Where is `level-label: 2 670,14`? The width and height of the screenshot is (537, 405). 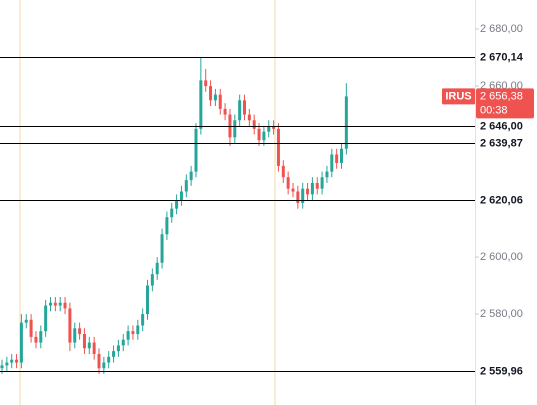
level-label: 2 670,14 is located at coordinates (502, 57).